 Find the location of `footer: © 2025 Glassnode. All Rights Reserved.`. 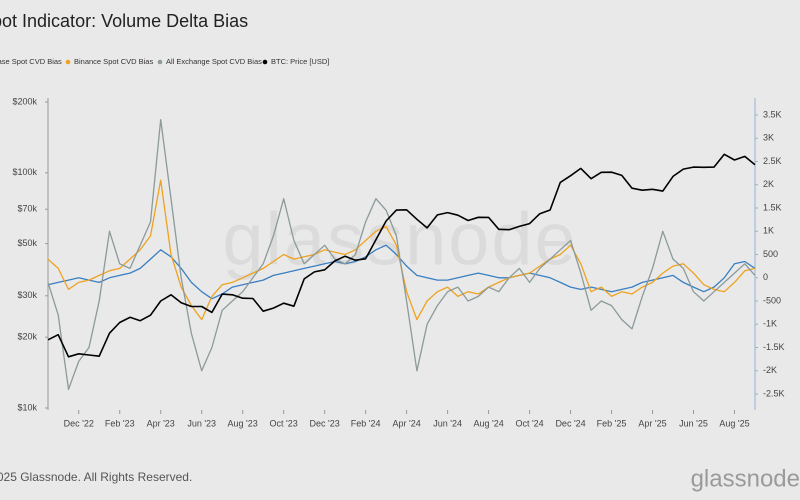

footer: © 2025 Glassnode. All Rights Reserved. is located at coordinates (96, 477).